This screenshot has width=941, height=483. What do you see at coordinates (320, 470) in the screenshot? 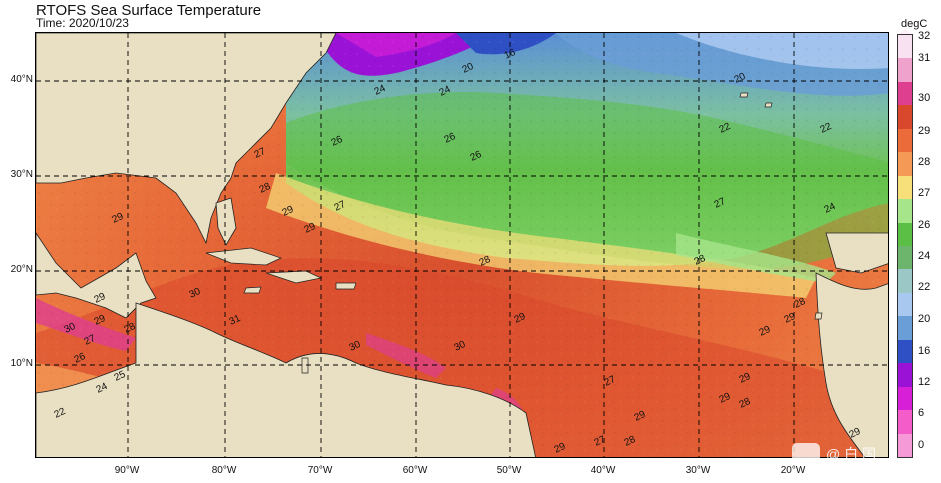
I see `longitude-tick-label: 70°W` at bounding box center [320, 470].